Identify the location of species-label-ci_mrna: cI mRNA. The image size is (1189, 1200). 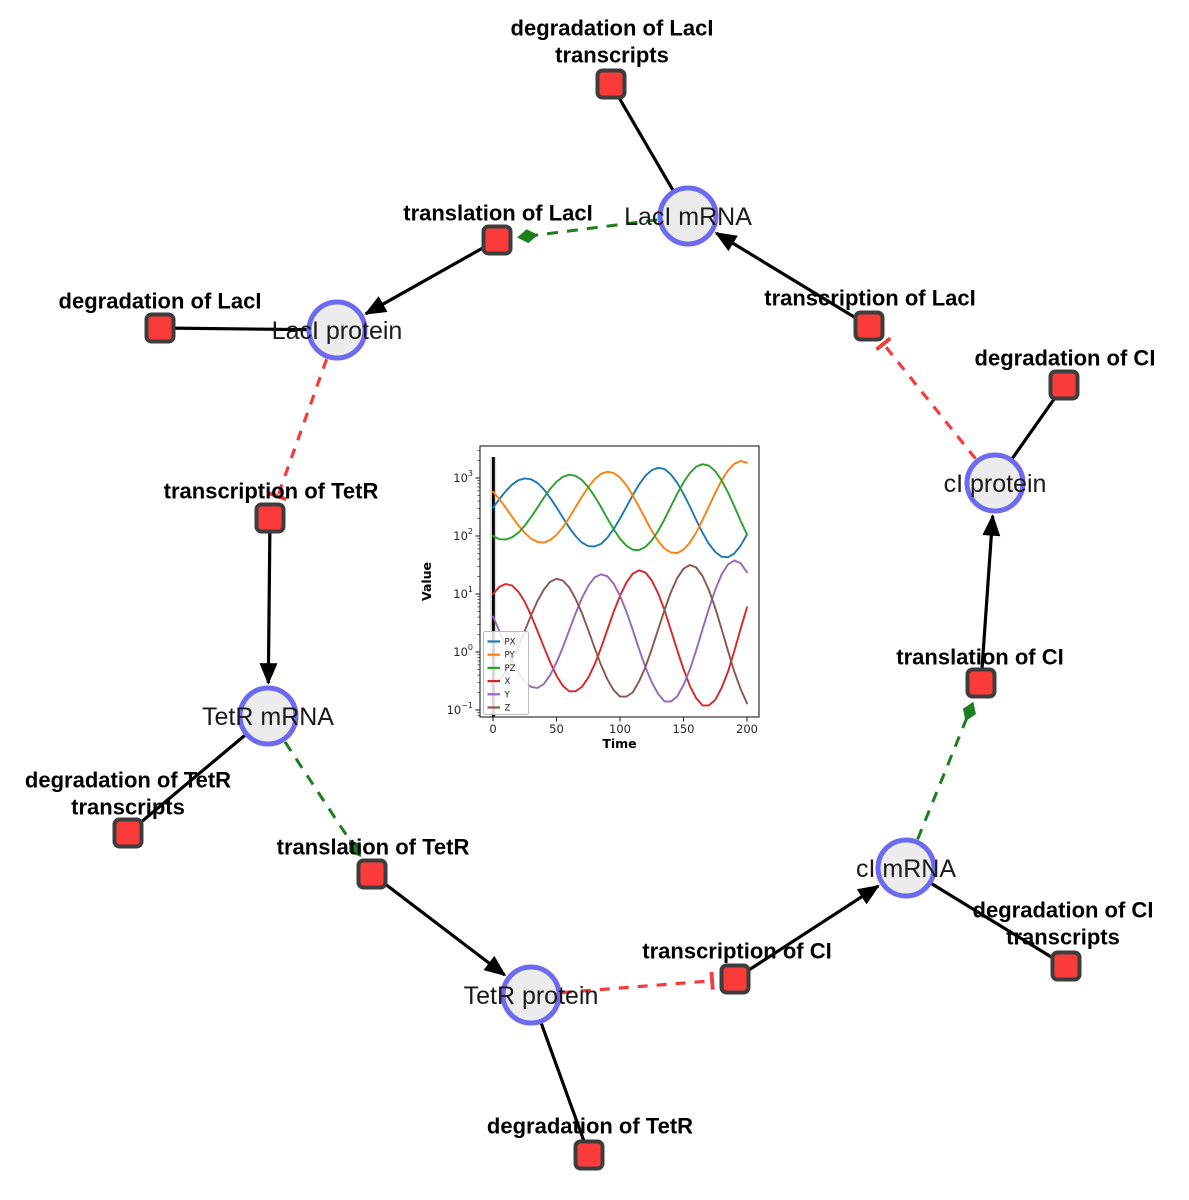
(906, 869).